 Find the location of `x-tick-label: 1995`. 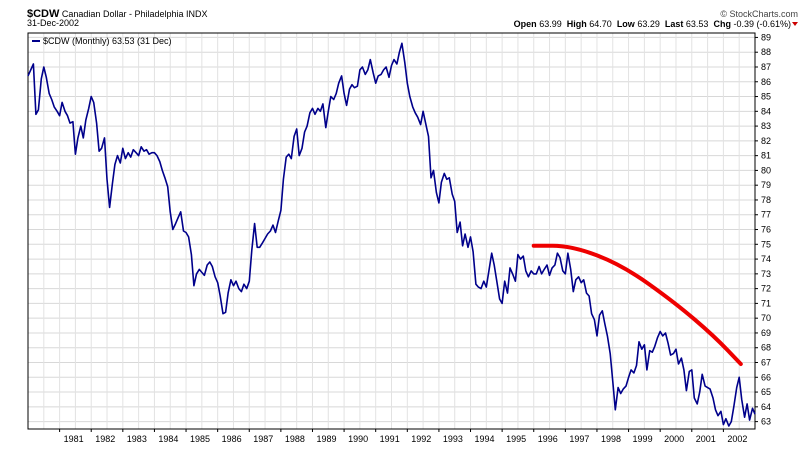

x-tick-label: 1995 is located at coordinates (516, 439).